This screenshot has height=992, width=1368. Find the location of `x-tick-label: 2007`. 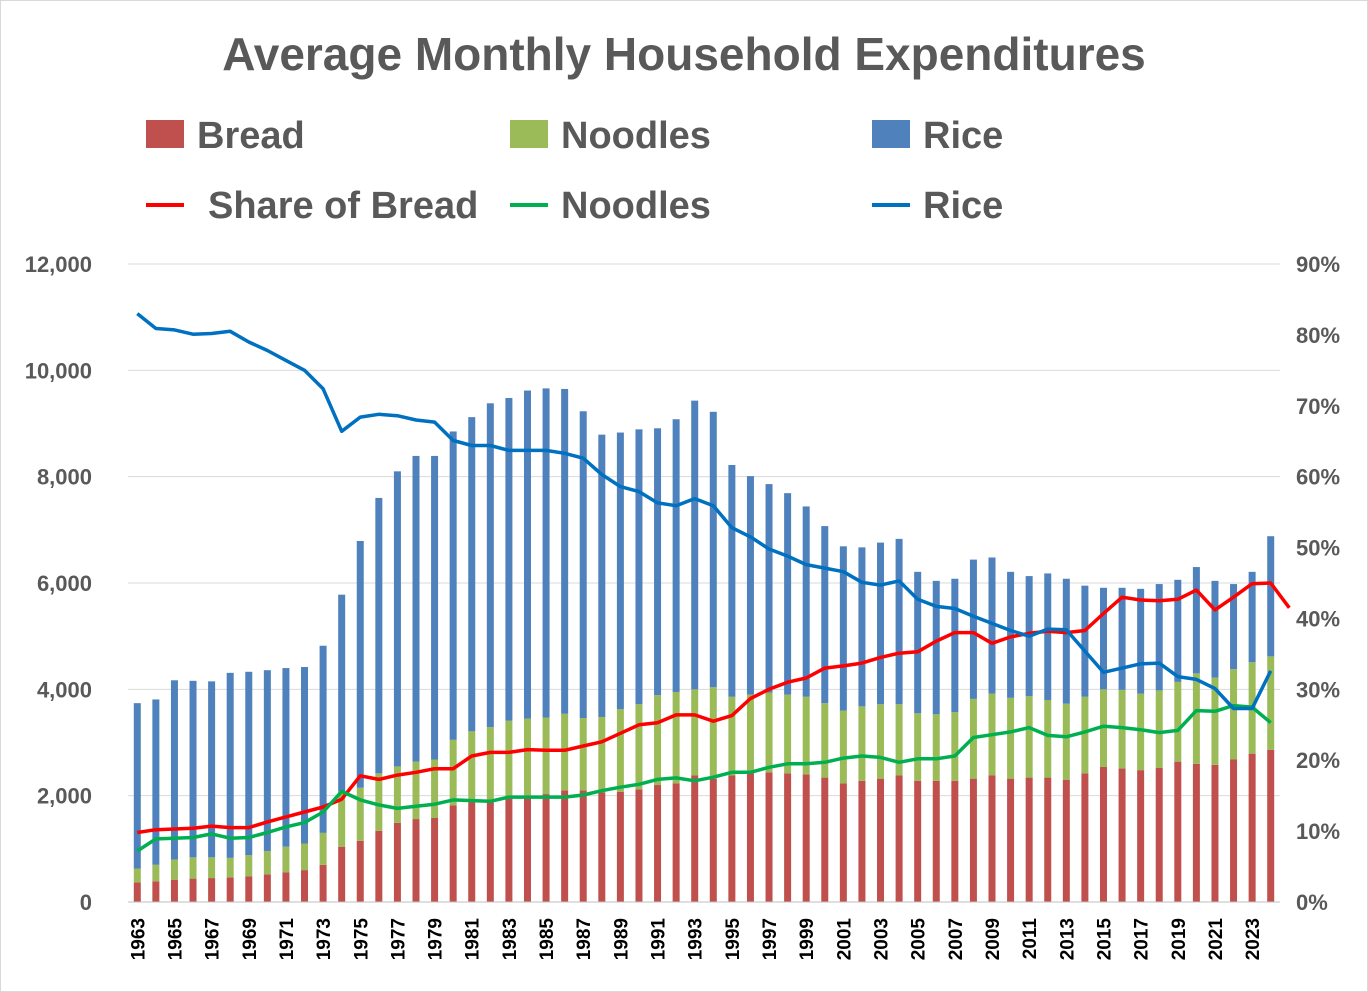

x-tick-label: 2007 is located at coordinates (956, 939).